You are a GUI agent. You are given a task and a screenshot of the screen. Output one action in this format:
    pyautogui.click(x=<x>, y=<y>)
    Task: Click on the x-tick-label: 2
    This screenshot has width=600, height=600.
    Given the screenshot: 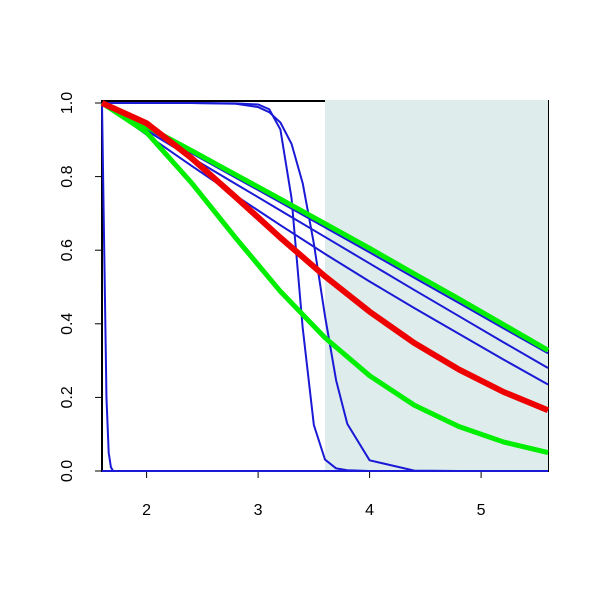 What is the action you would take?
    pyautogui.click(x=146, y=510)
    